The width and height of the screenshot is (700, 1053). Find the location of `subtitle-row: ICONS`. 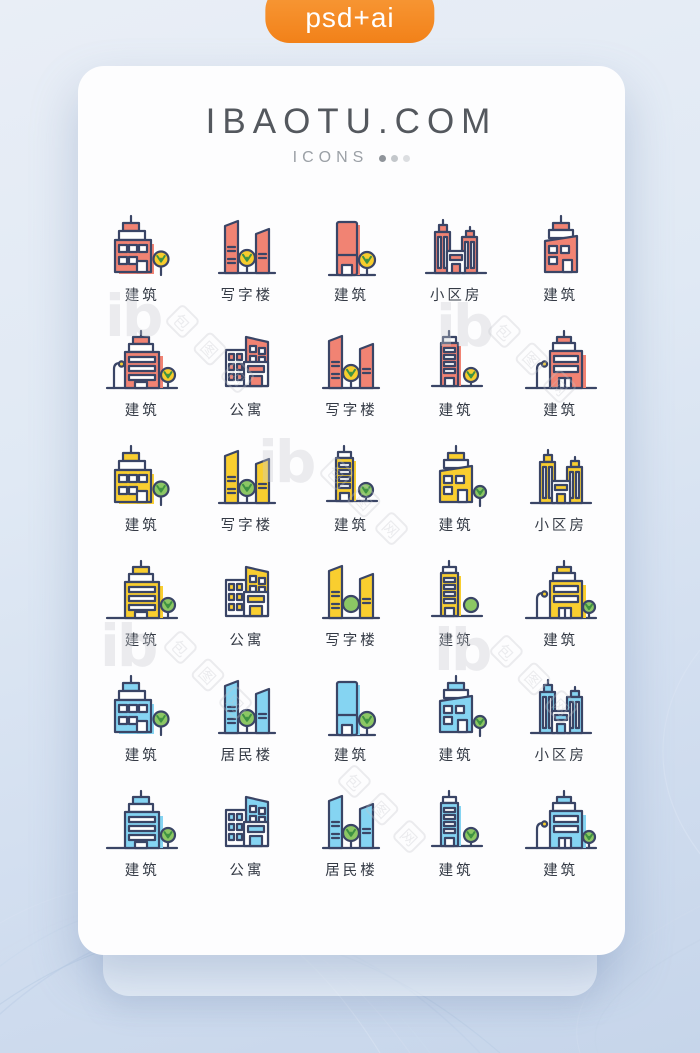

subtitle-row: ICONS is located at coordinates (351, 158).